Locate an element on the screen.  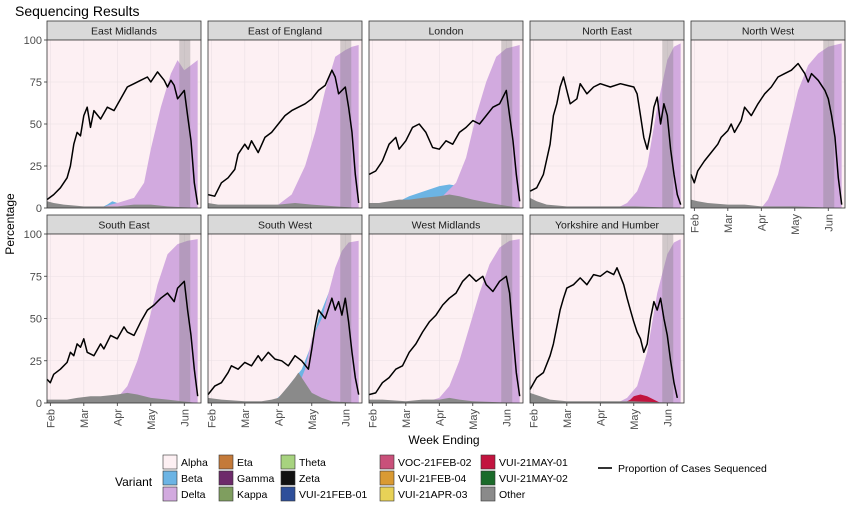
legend-label-voc-21feb-02: VOC-21FEB-02 is located at coordinates (435, 463).